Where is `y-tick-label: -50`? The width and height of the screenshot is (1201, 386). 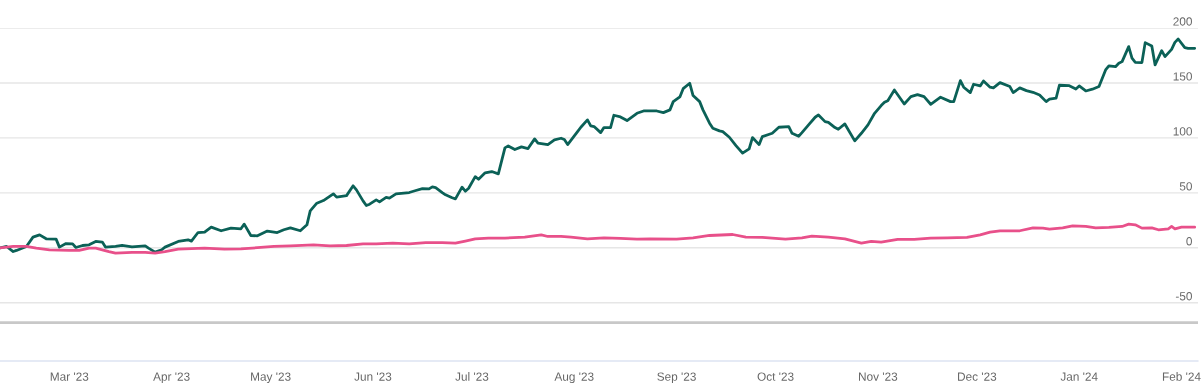 y-tick-label: -50 is located at coordinates (1183, 296).